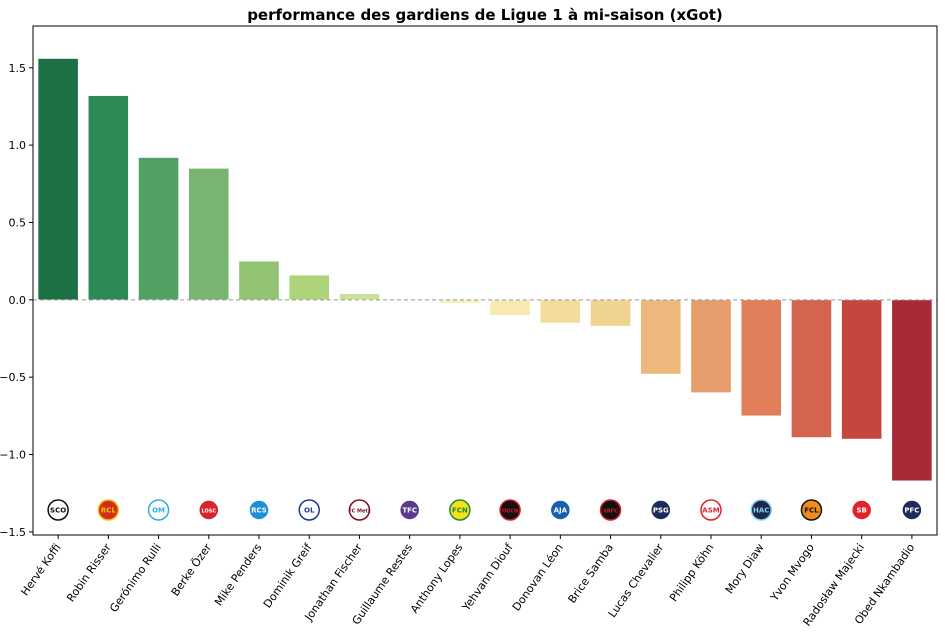  I want to click on club-logo-rennes: SRFC, so click(610, 510).